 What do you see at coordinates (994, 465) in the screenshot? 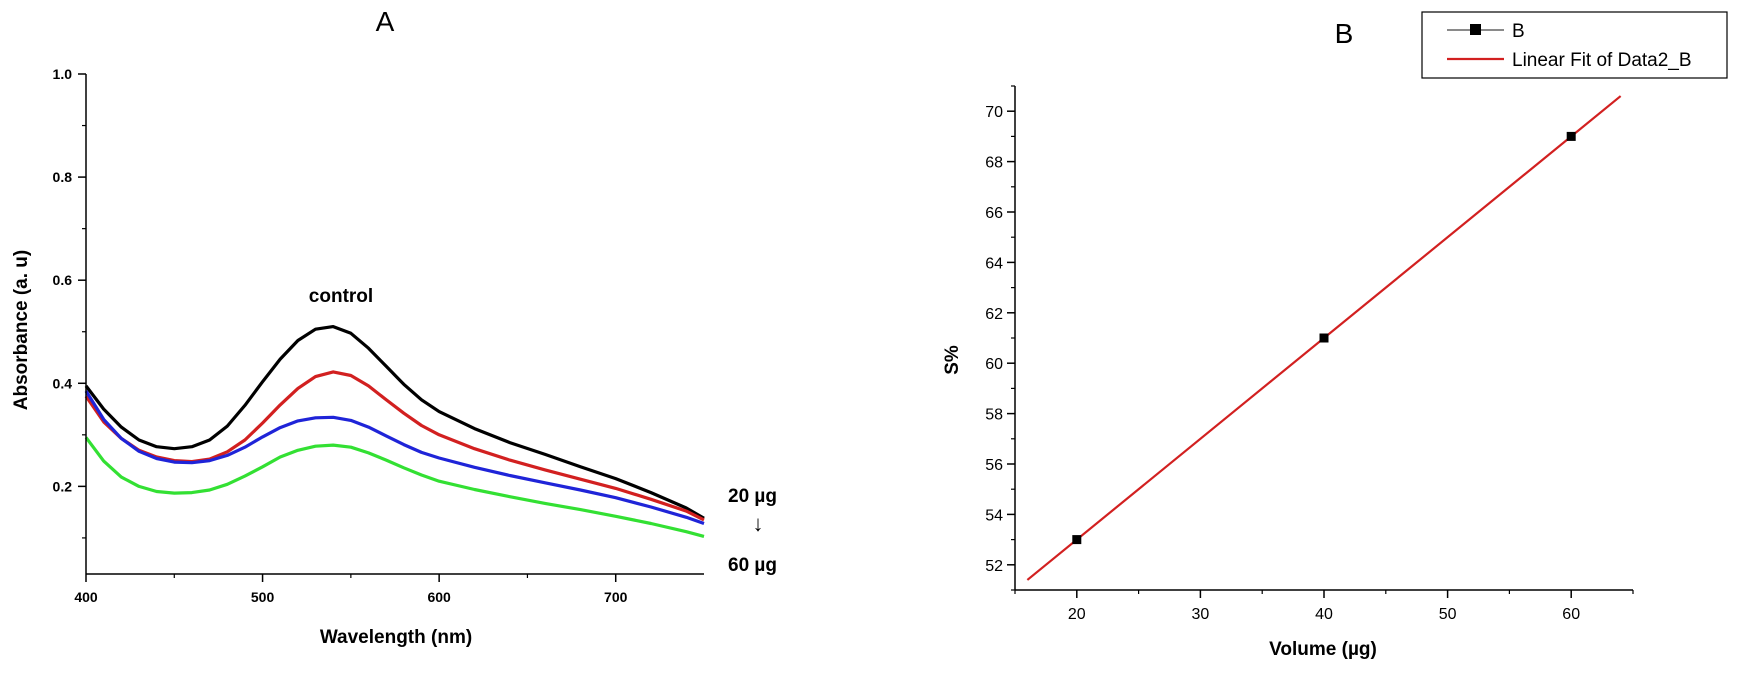
I see `panel-b-y-tick-label: 56` at bounding box center [994, 465].